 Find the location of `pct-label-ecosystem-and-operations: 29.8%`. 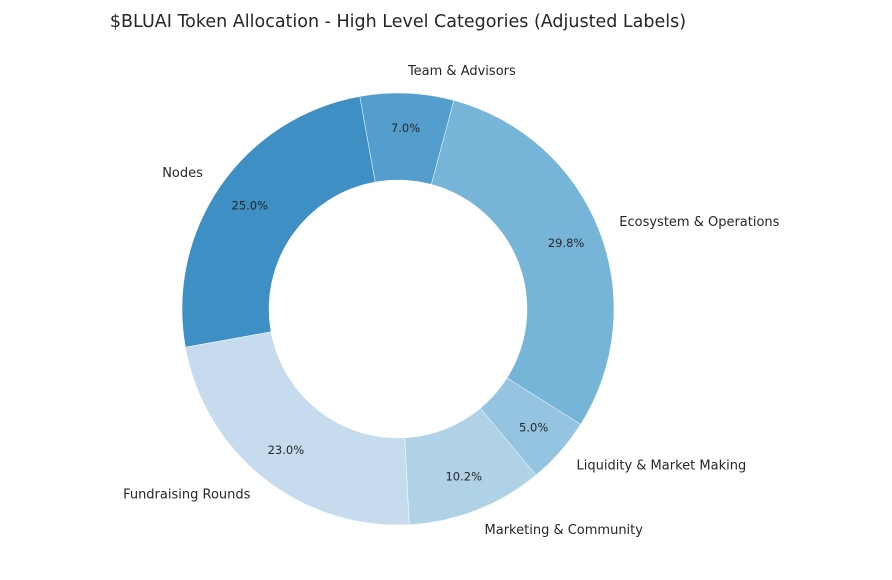

pct-label-ecosystem-and-operations: 29.8% is located at coordinates (566, 243).